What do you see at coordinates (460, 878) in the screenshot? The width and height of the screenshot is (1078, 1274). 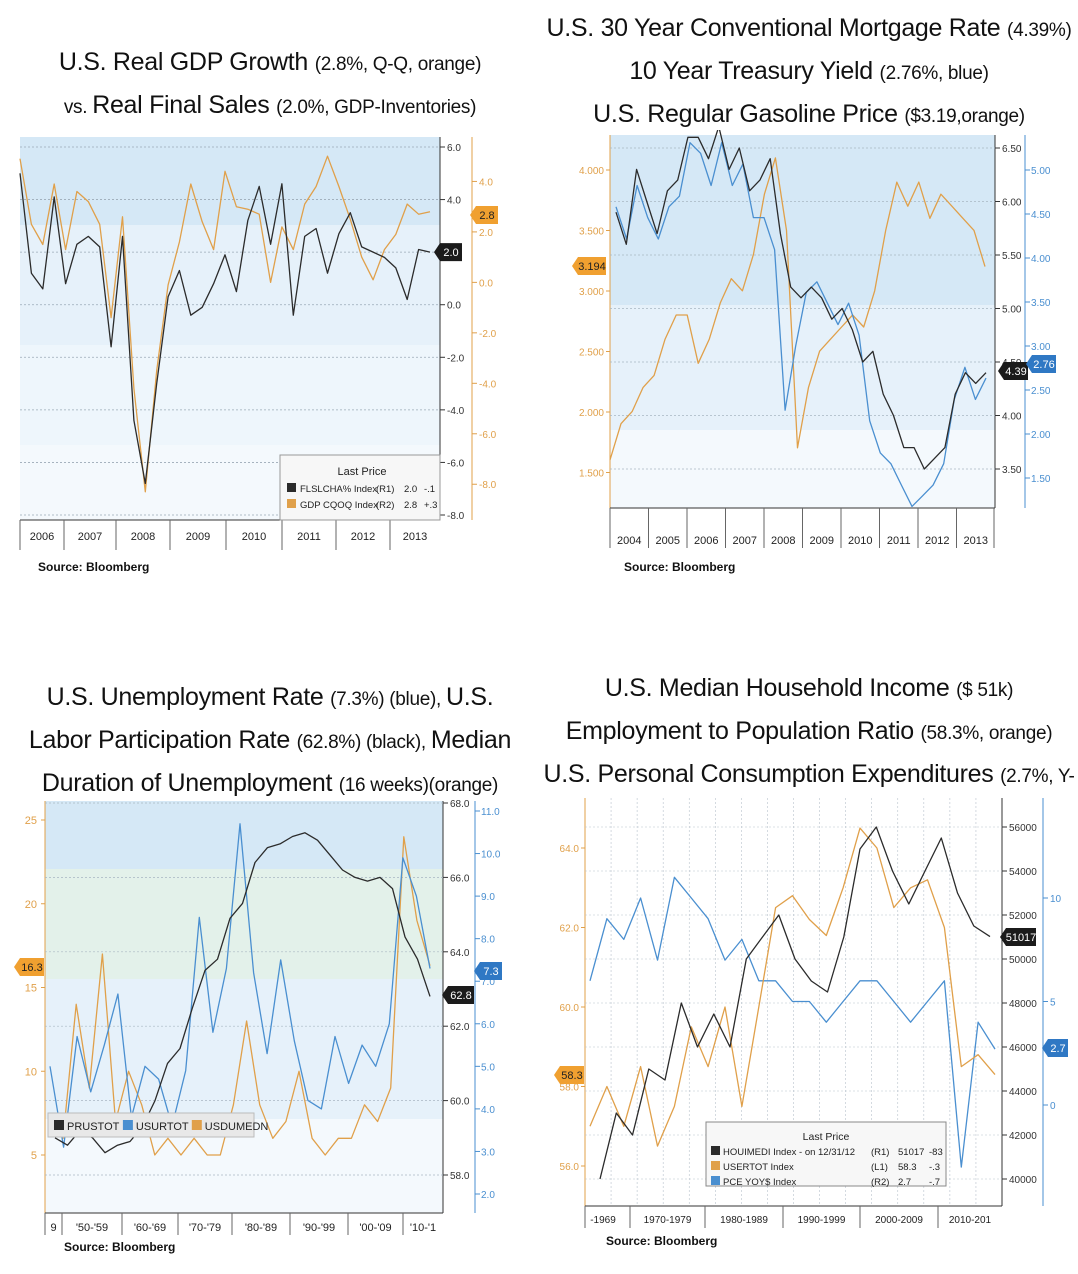 I see `right-axis-1-tick-label: 66.0` at bounding box center [460, 878].